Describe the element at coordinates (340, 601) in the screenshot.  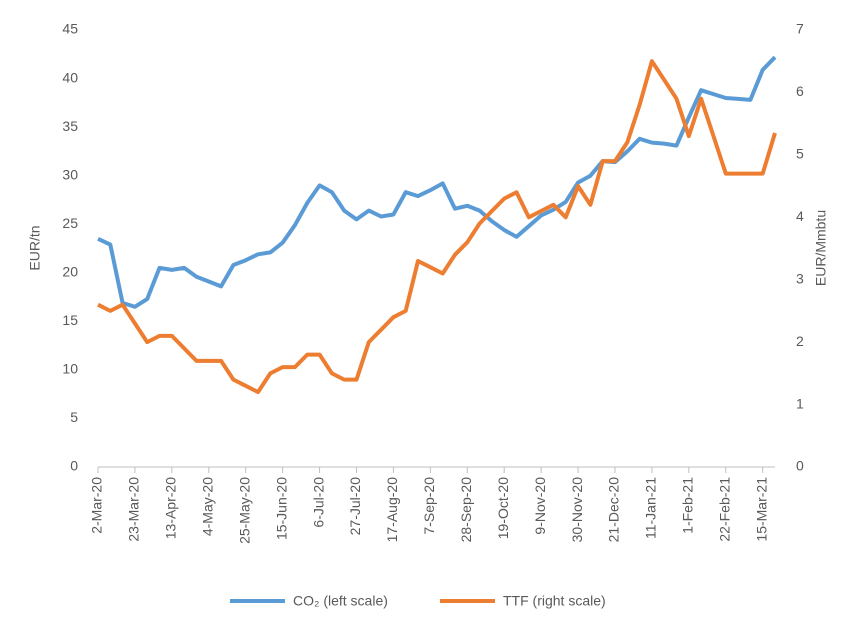
I see `legend-label: CO₂ (left scale)` at that location.